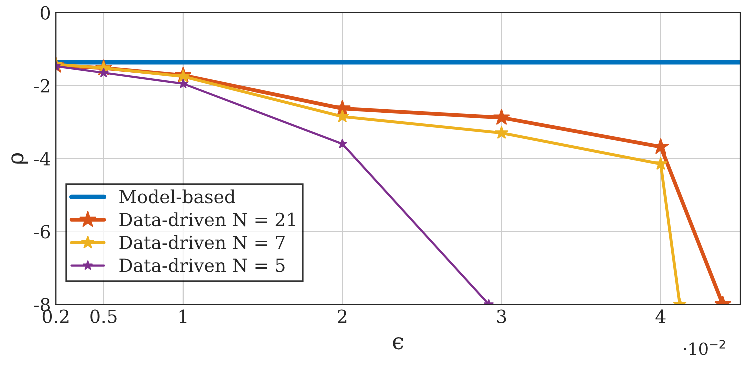 This screenshot has height=367, width=748. What do you see at coordinates (45, 13) in the screenshot?
I see `y-tick-label: 0` at bounding box center [45, 13].